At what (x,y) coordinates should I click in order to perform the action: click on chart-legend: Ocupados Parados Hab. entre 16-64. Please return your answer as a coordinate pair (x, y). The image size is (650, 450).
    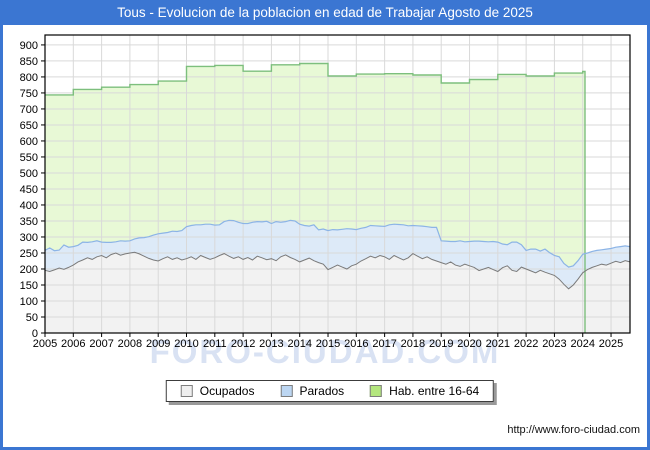
    Looking at the image, I should click on (330, 391).